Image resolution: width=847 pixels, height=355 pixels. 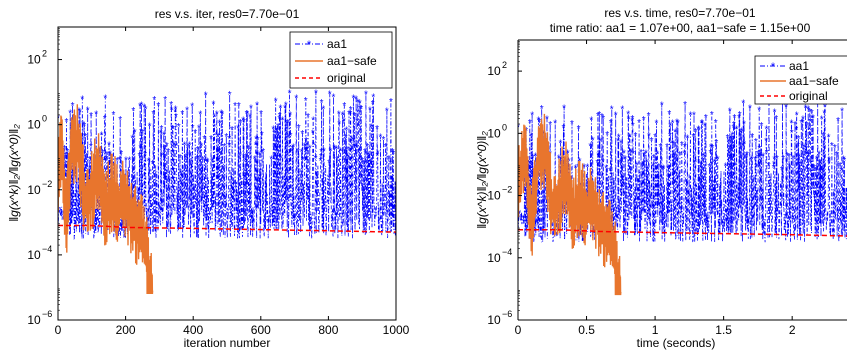 I want to click on left-legend-original-label: original, so click(x=346, y=78).